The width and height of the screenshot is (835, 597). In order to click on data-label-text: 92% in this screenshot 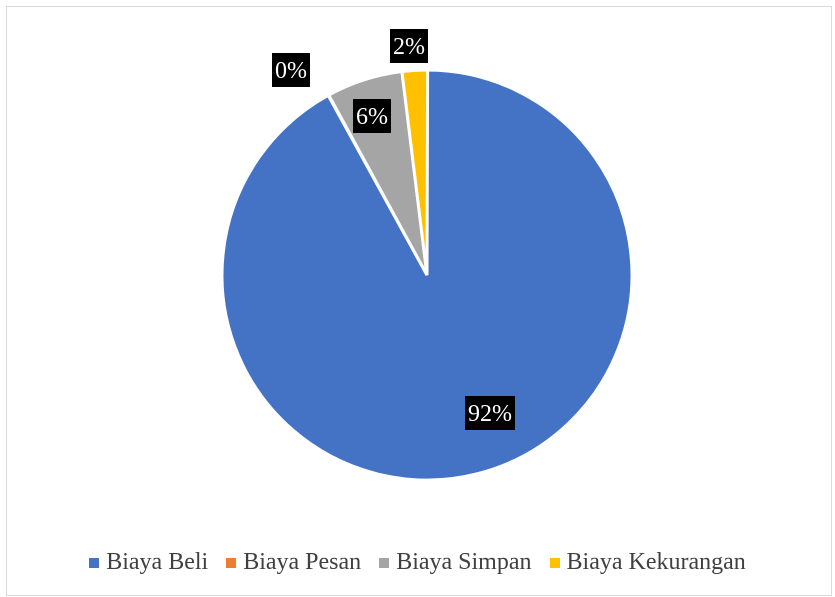, I will do `click(490, 414)`.